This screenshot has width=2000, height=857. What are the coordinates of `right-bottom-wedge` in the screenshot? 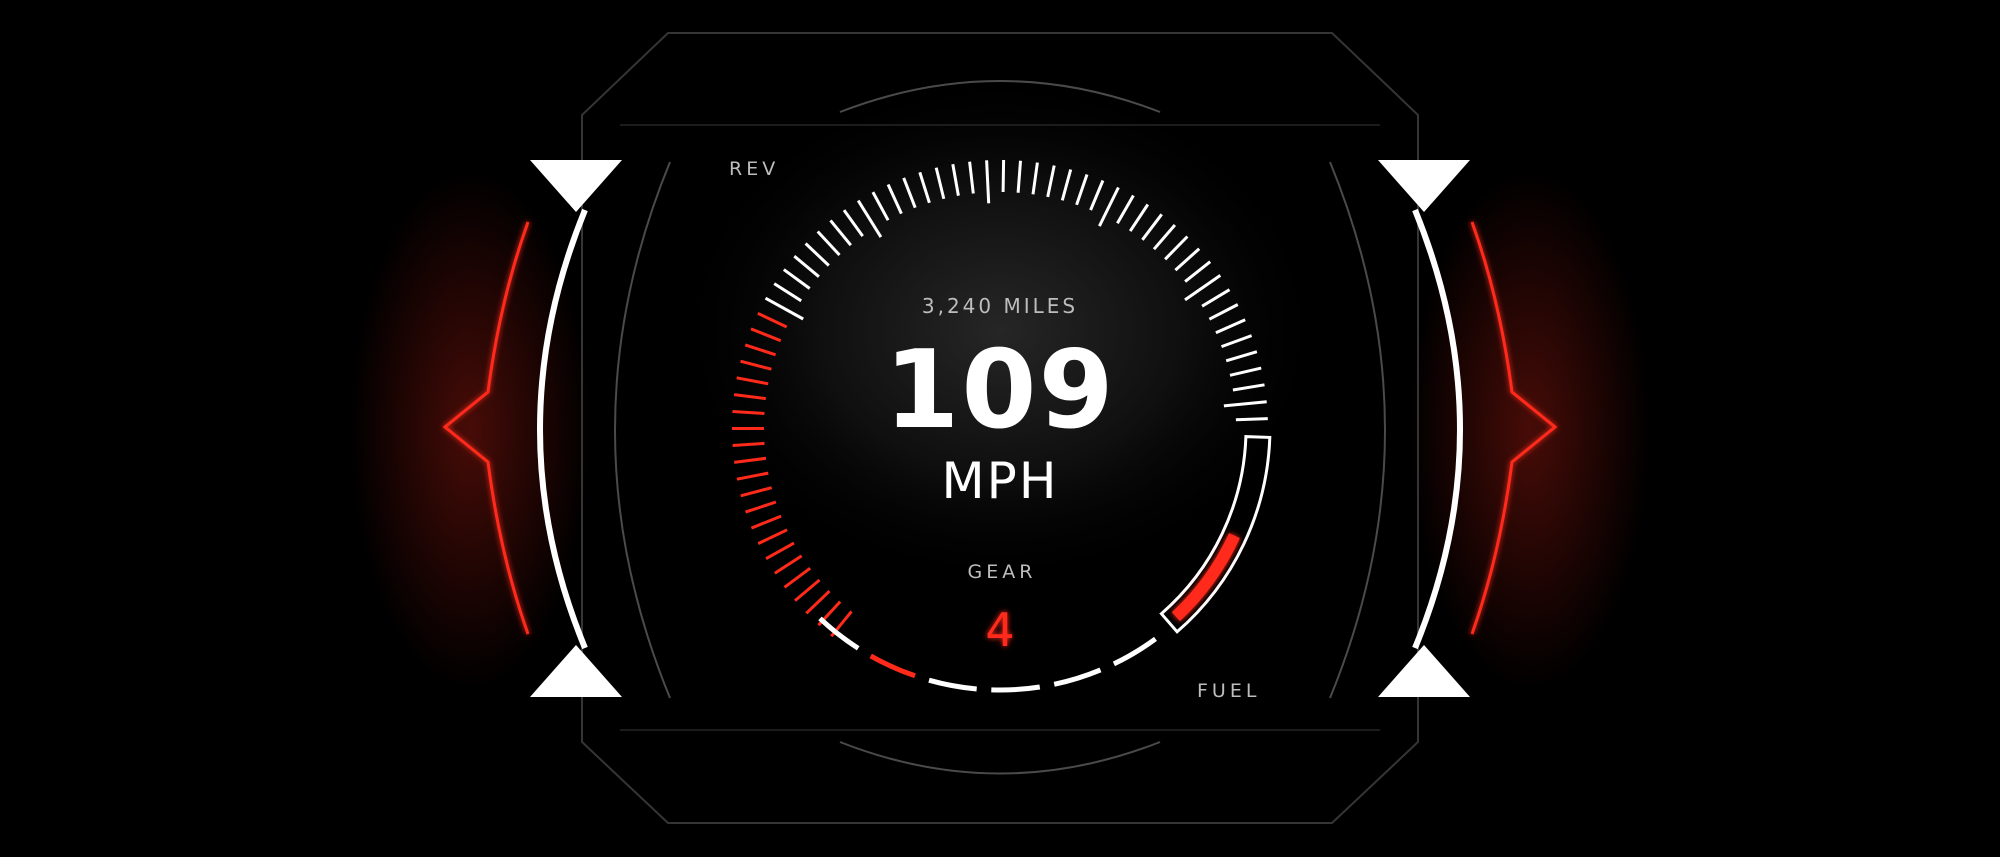 It's located at (1424, 671).